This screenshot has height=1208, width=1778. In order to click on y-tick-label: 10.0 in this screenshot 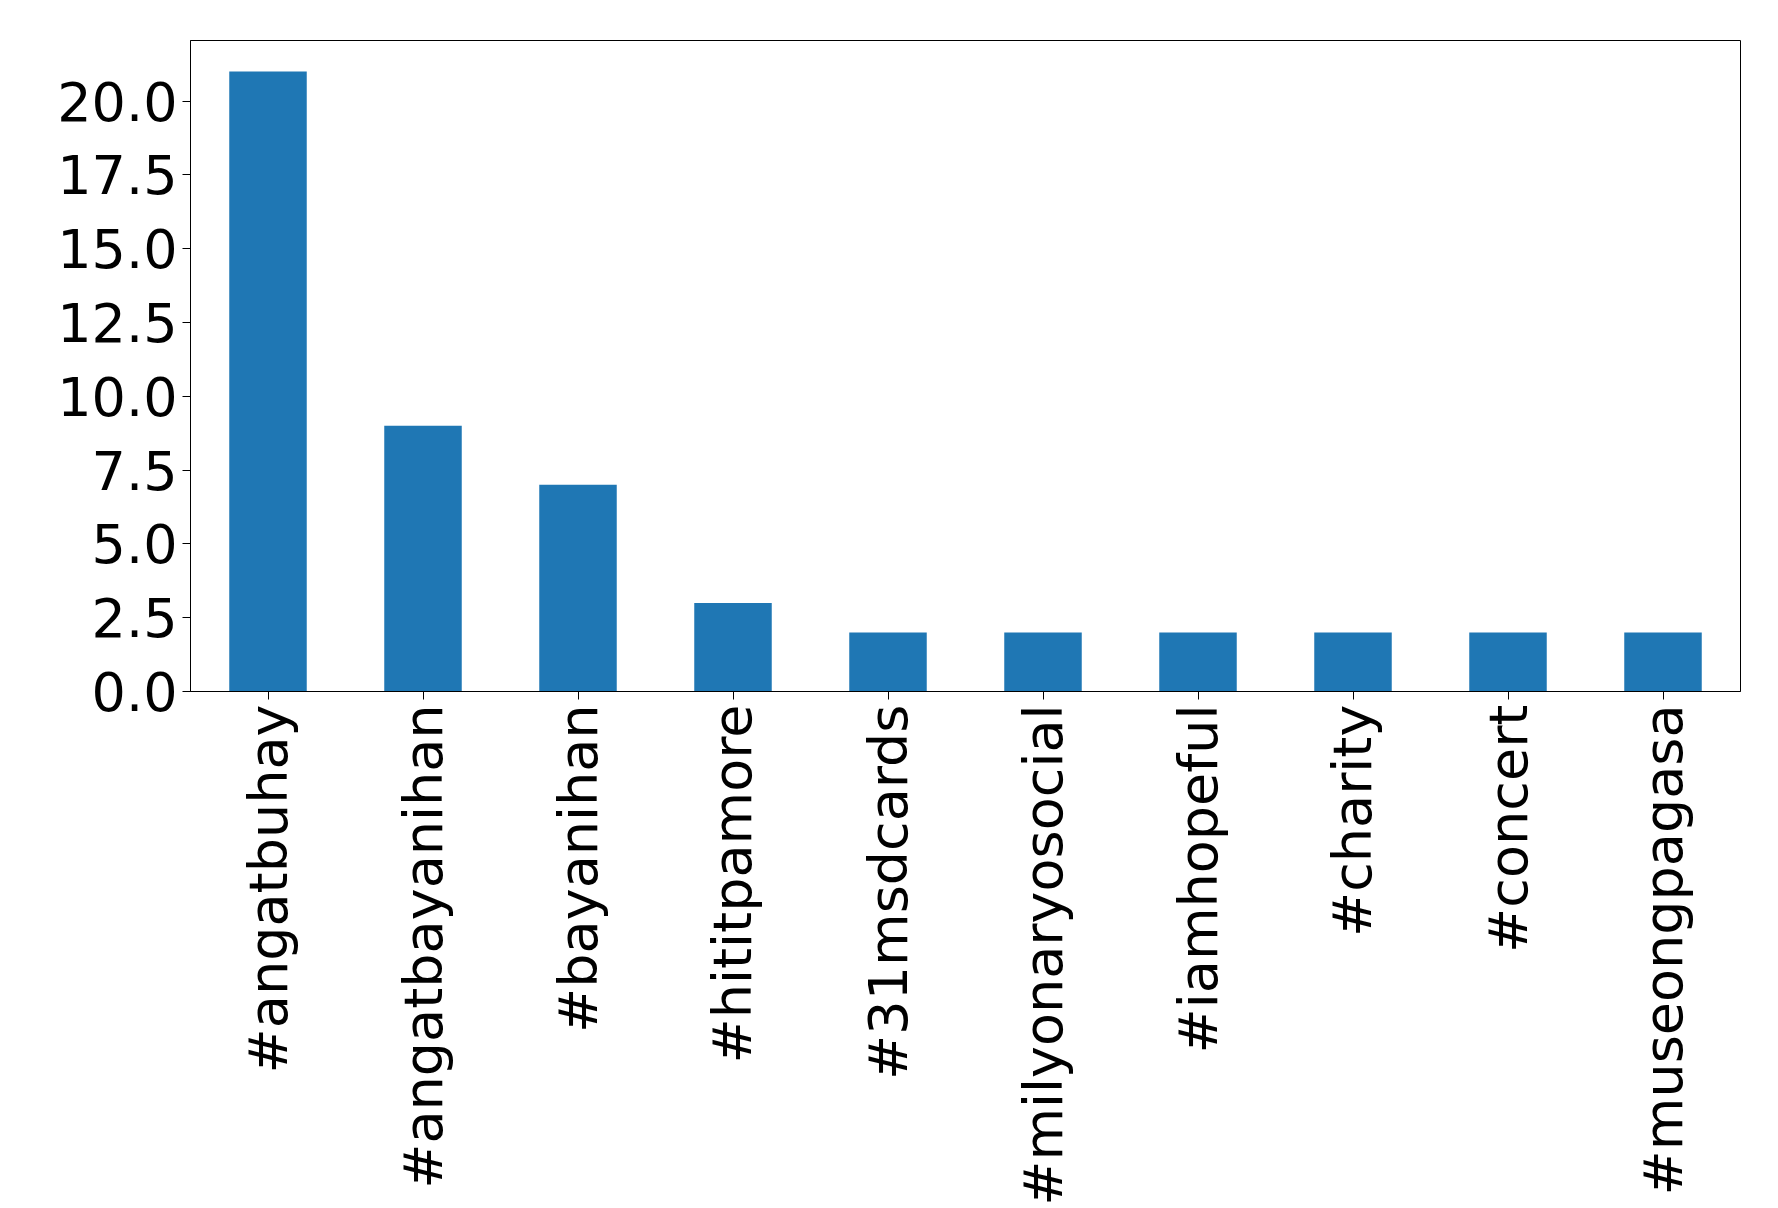, I will do `click(117, 397)`.